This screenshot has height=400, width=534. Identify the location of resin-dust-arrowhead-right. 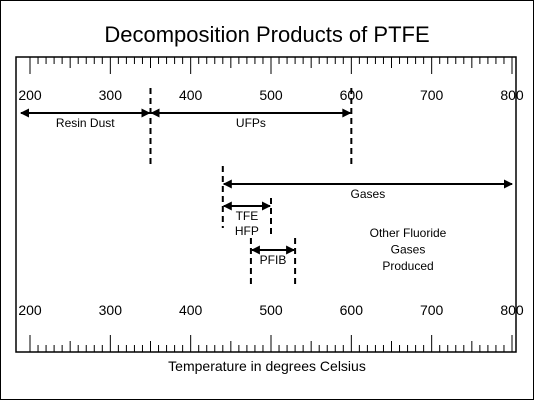
(146, 113).